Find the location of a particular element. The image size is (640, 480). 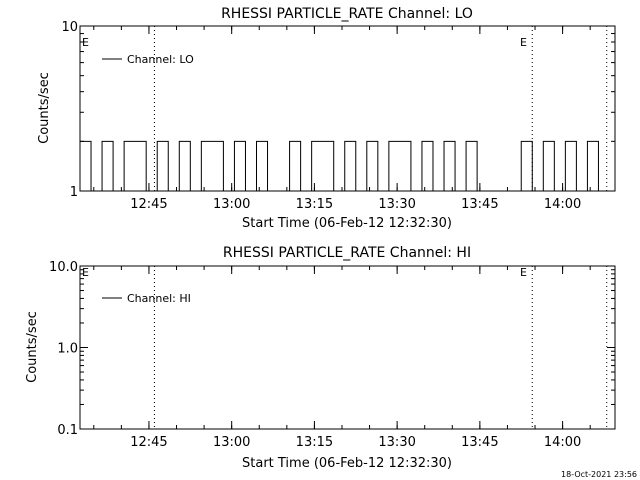

y-tick-label: 1.0 is located at coordinates (67, 349).